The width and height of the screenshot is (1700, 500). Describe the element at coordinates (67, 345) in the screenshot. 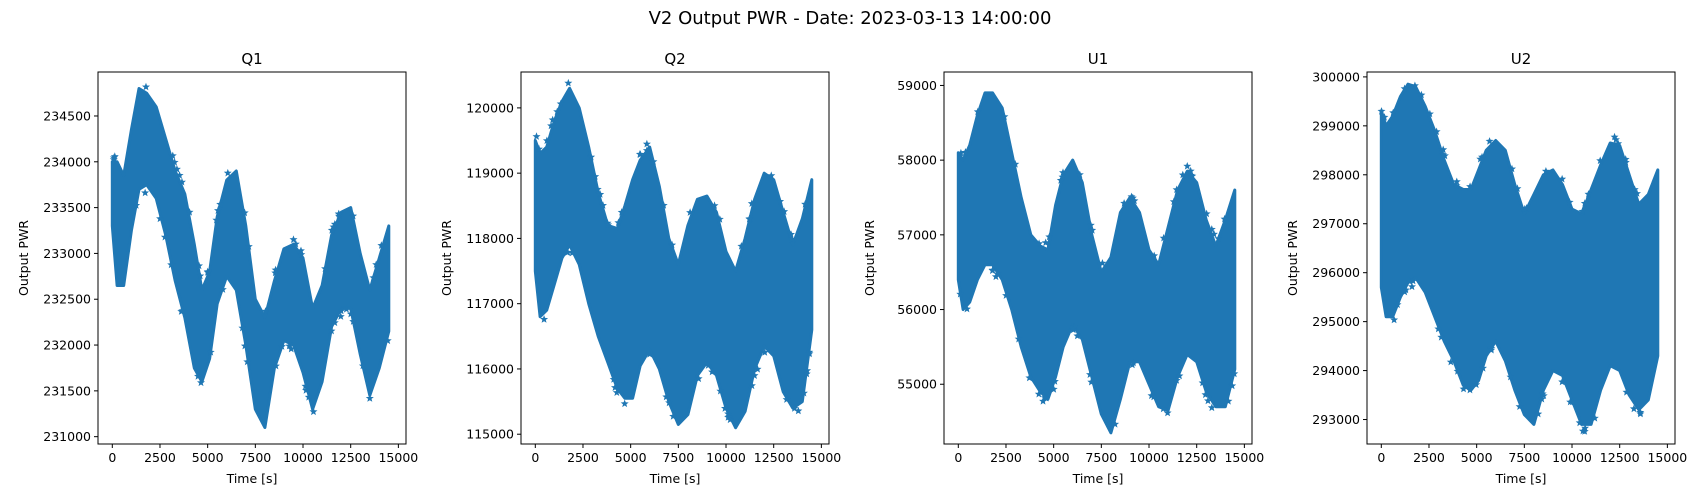

I see `y-tick-label: 232000` at that location.